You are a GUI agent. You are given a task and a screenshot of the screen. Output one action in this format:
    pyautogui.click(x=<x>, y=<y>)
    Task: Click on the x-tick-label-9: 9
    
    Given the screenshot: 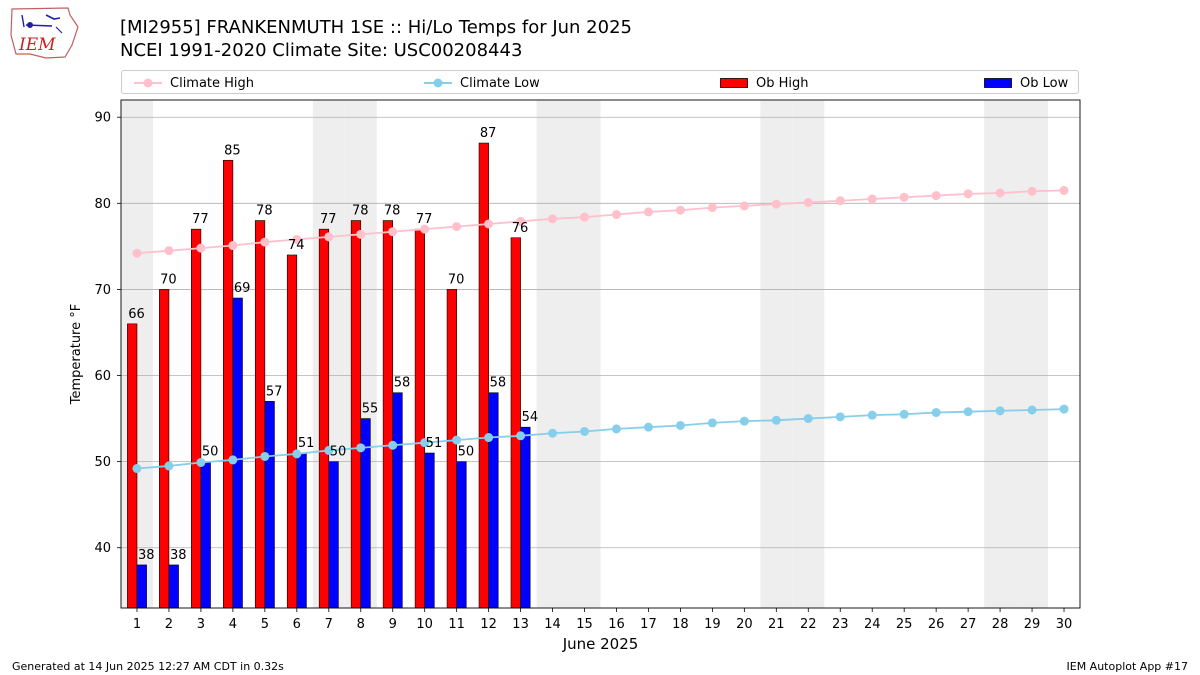 What is the action you would take?
    pyautogui.click(x=393, y=624)
    